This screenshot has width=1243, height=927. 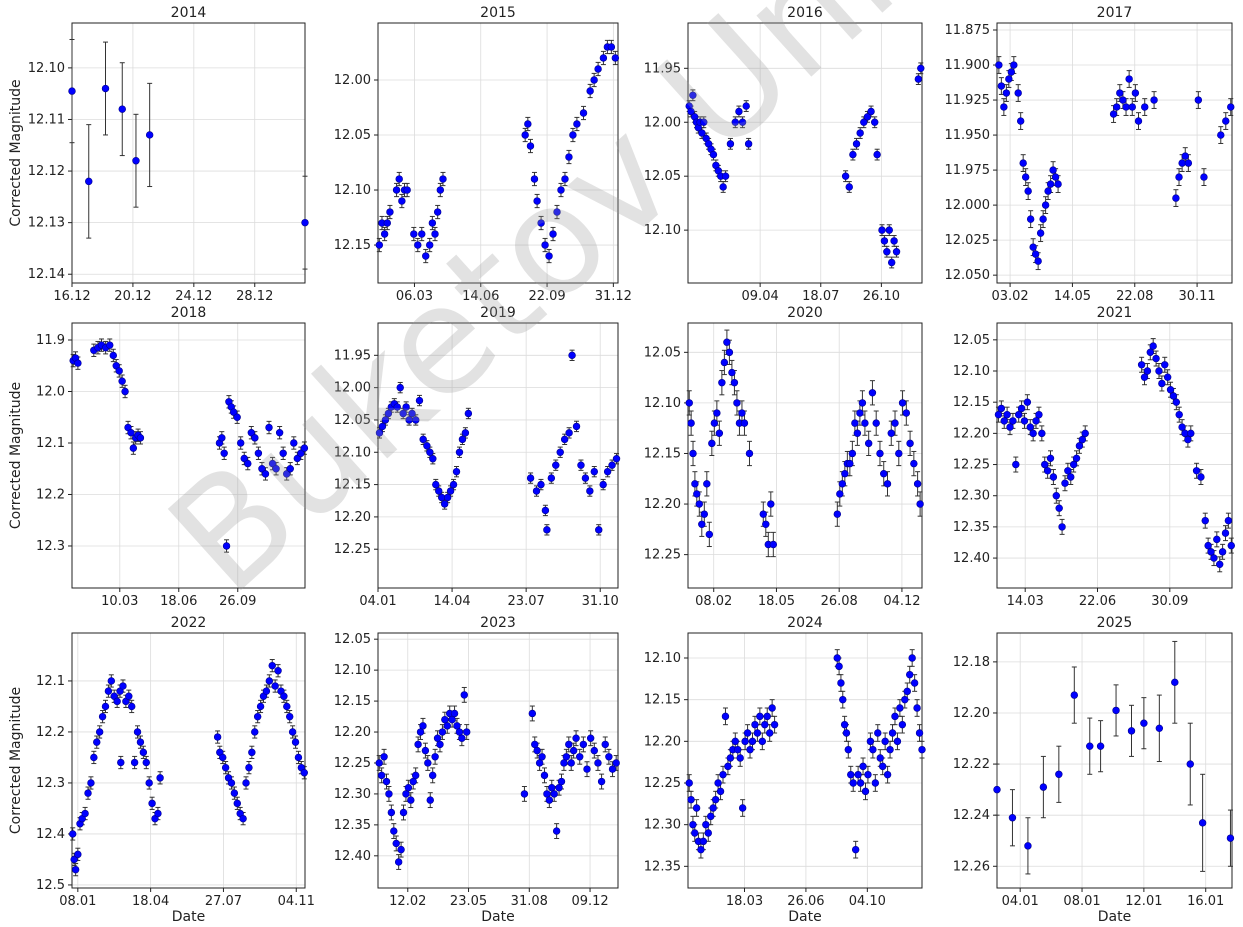 What do you see at coordinates (1115, 13) in the screenshot?
I see `subplot-title: 2017` at bounding box center [1115, 13].